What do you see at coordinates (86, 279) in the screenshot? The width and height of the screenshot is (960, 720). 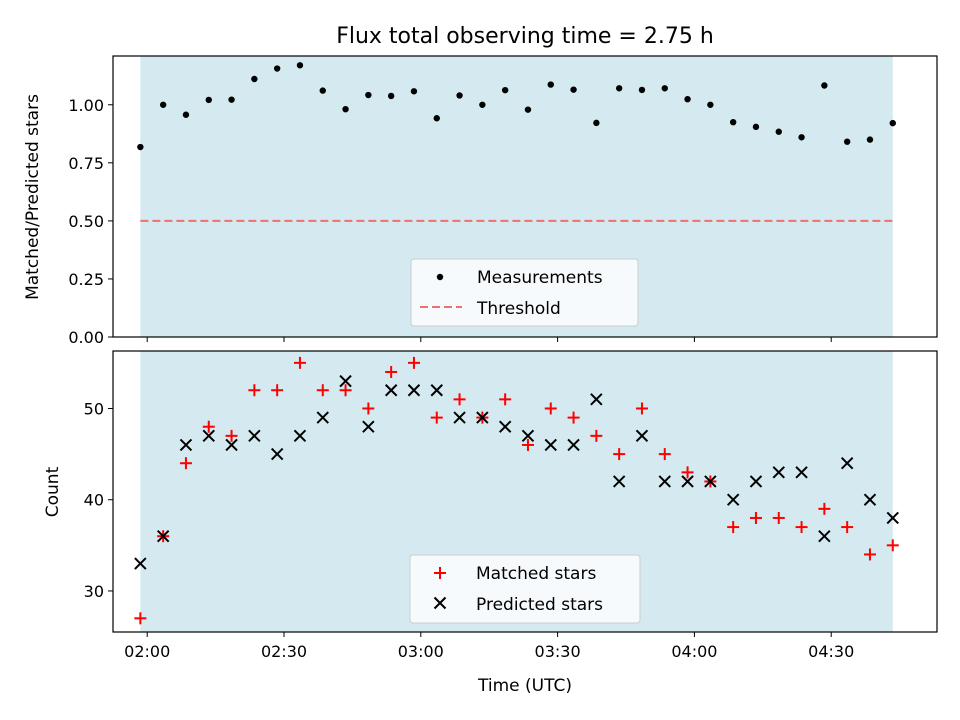 I see `y-tick-label: 0.25` at bounding box center [86, 279].